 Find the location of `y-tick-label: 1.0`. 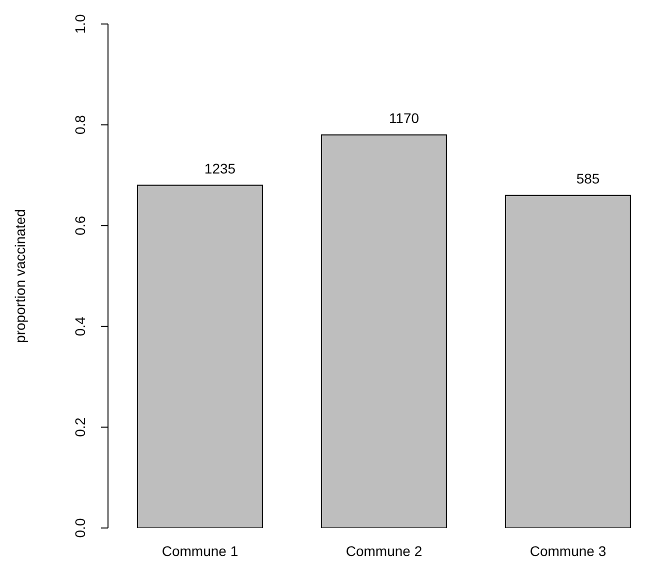

y-tick-label: 1.0 is located at coordinates (80, 24).